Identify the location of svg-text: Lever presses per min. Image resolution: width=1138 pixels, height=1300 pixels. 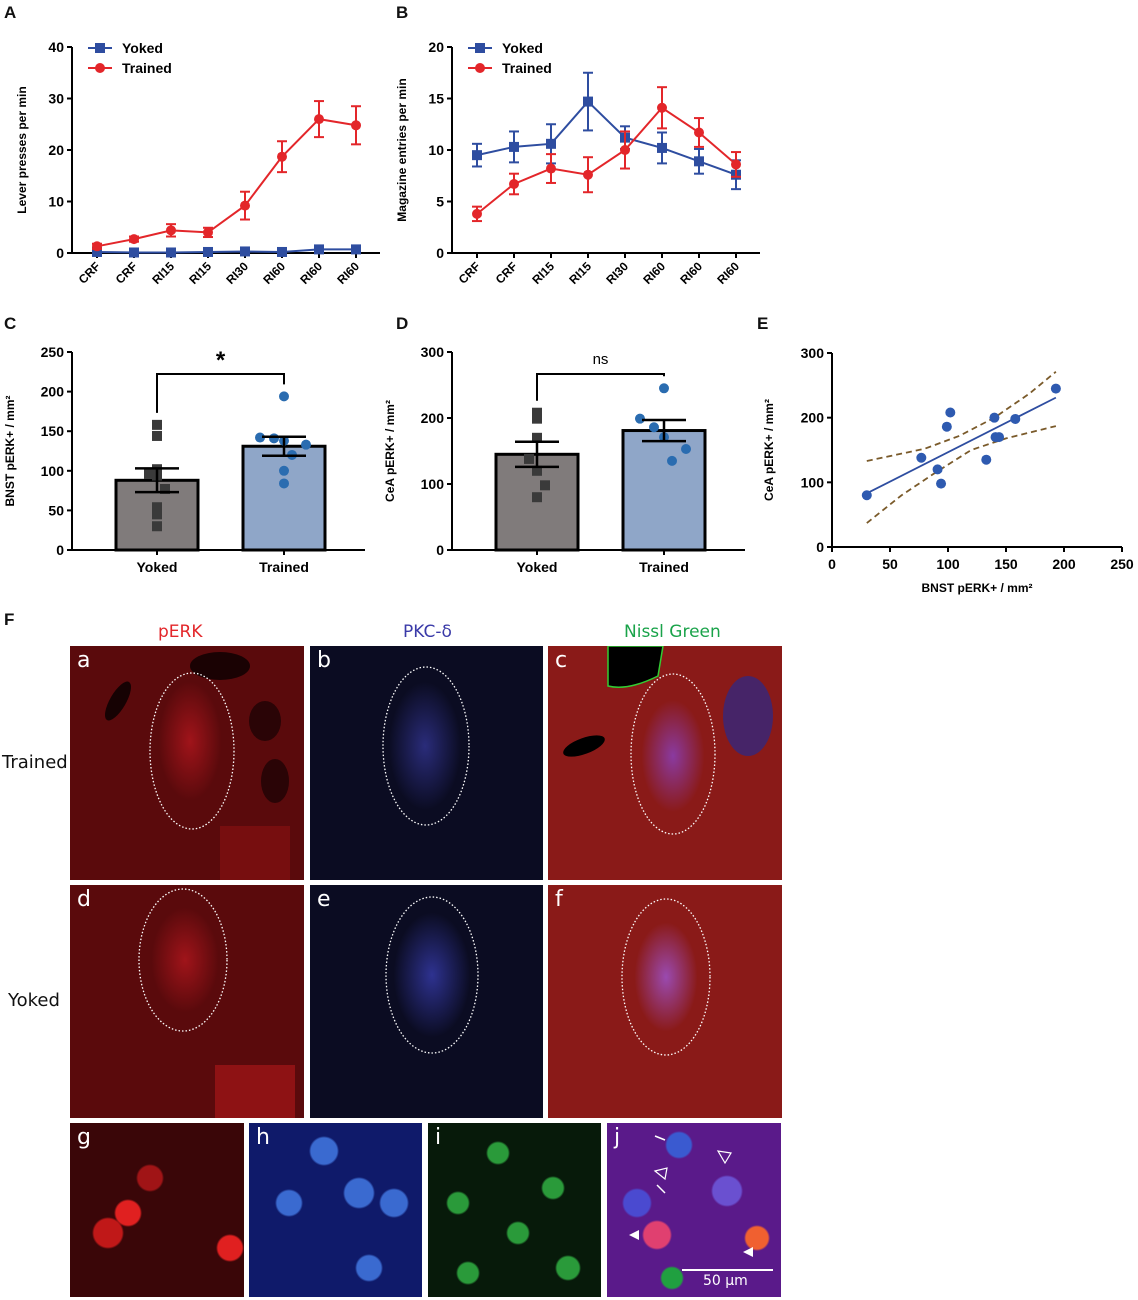
(22, 149).